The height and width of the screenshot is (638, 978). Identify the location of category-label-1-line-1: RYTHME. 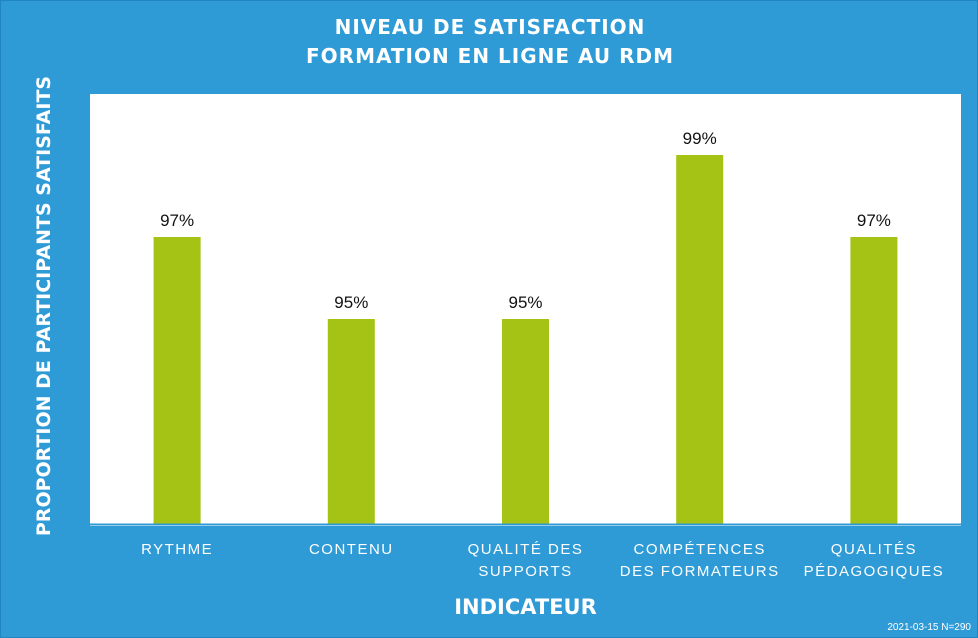
(177, 549).